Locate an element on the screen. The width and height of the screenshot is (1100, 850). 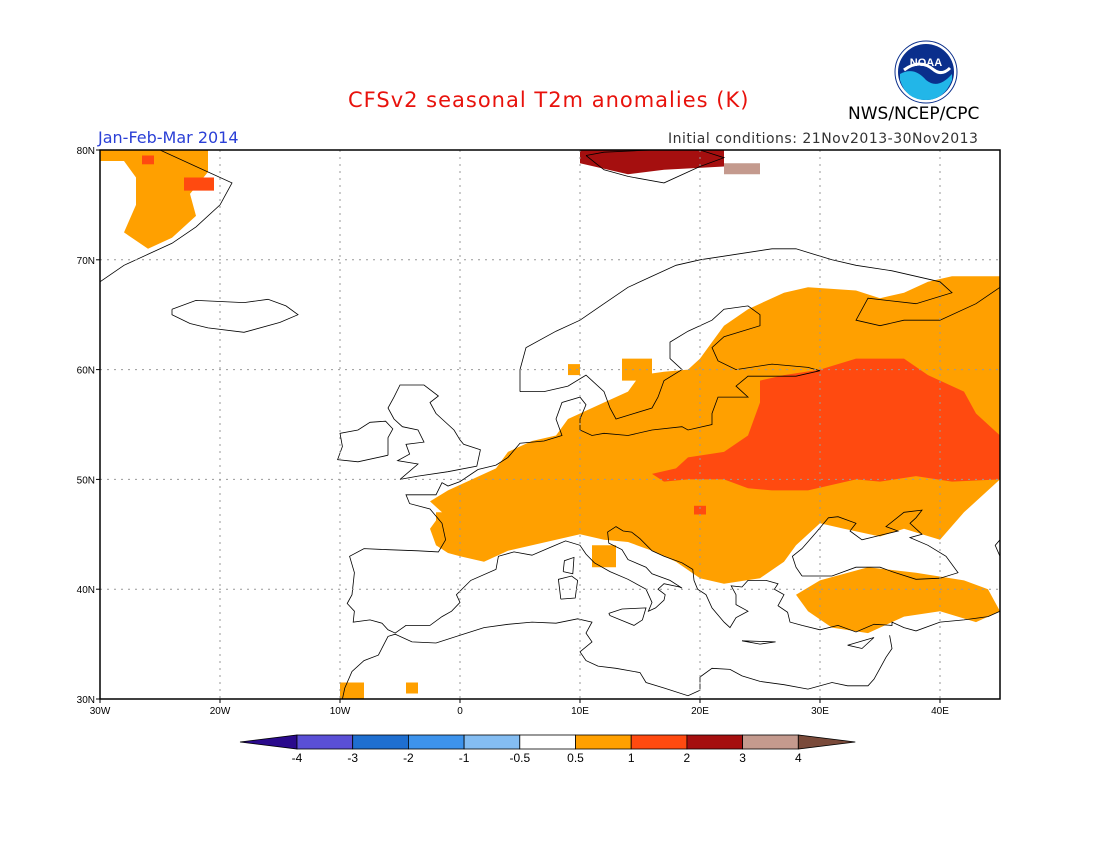
colorbar-tick-label: -3 is located at coordinates (352, 758).